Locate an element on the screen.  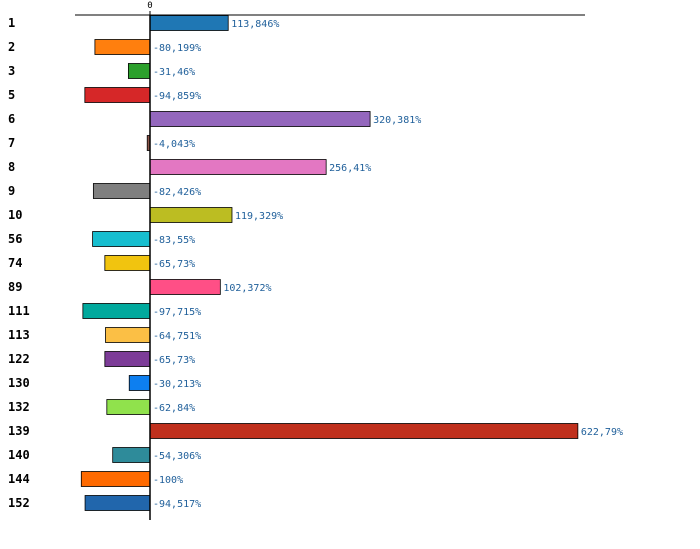
category-label: 56 is located at coordinates (15, 239).